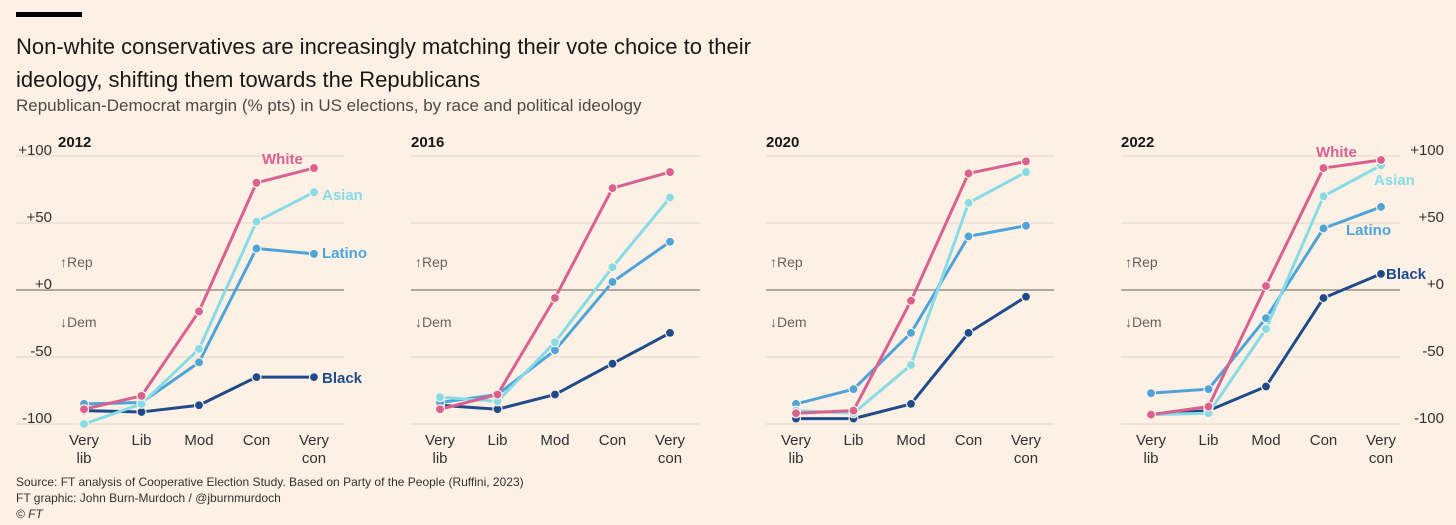 The image size is (1456, 525). I want to click on y-tick-label: +50, so click(1431, 217).